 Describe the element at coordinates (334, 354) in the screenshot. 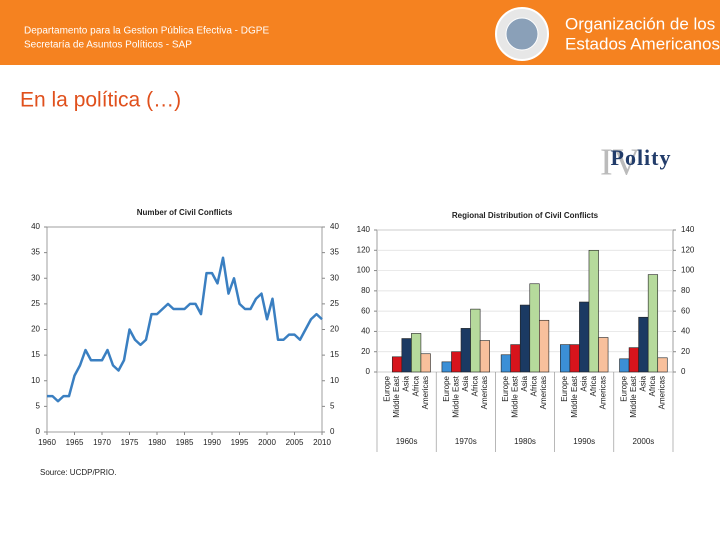

I see `y2-tick-label: 15` at that location.